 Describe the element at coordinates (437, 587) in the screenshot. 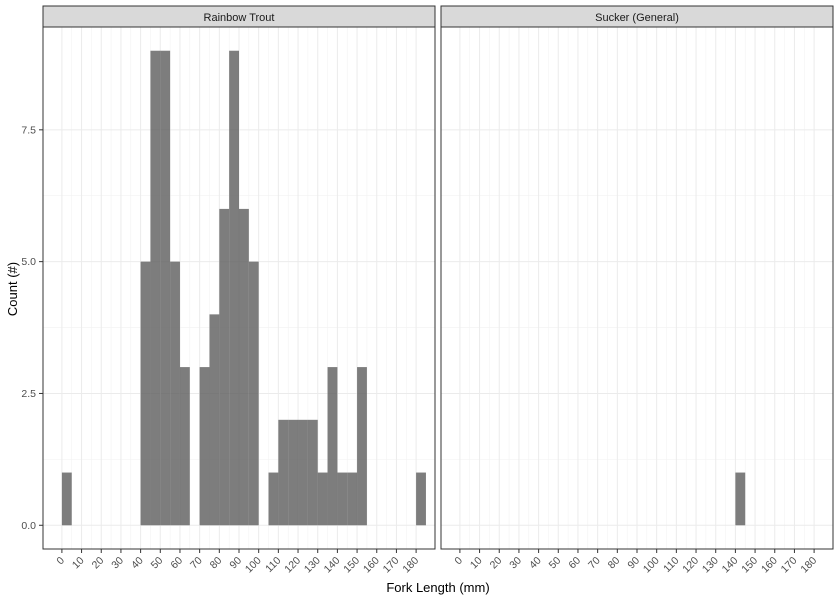

I see `x-axis-title: Fork Length (mm)` at that location.